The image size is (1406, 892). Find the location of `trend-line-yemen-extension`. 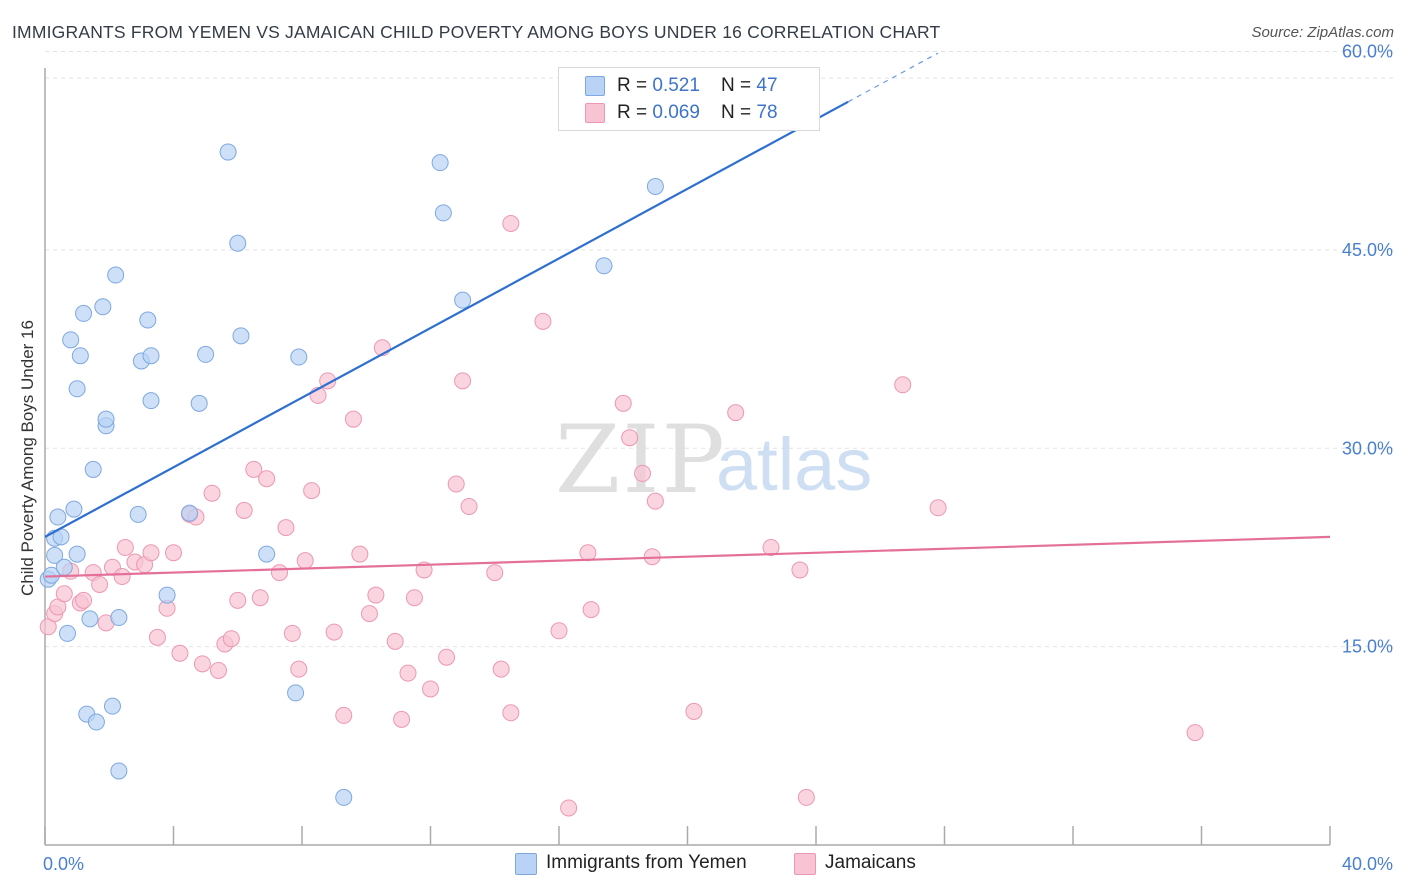

trend-line-yemen-extension is located at coordinates (893, 77).